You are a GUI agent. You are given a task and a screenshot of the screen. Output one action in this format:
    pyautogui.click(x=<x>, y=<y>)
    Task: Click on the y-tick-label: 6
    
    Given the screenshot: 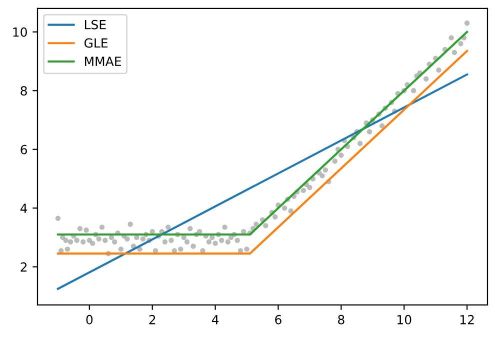 What is the action you would take?
    pyautogui.click(x=23, y=149)
    